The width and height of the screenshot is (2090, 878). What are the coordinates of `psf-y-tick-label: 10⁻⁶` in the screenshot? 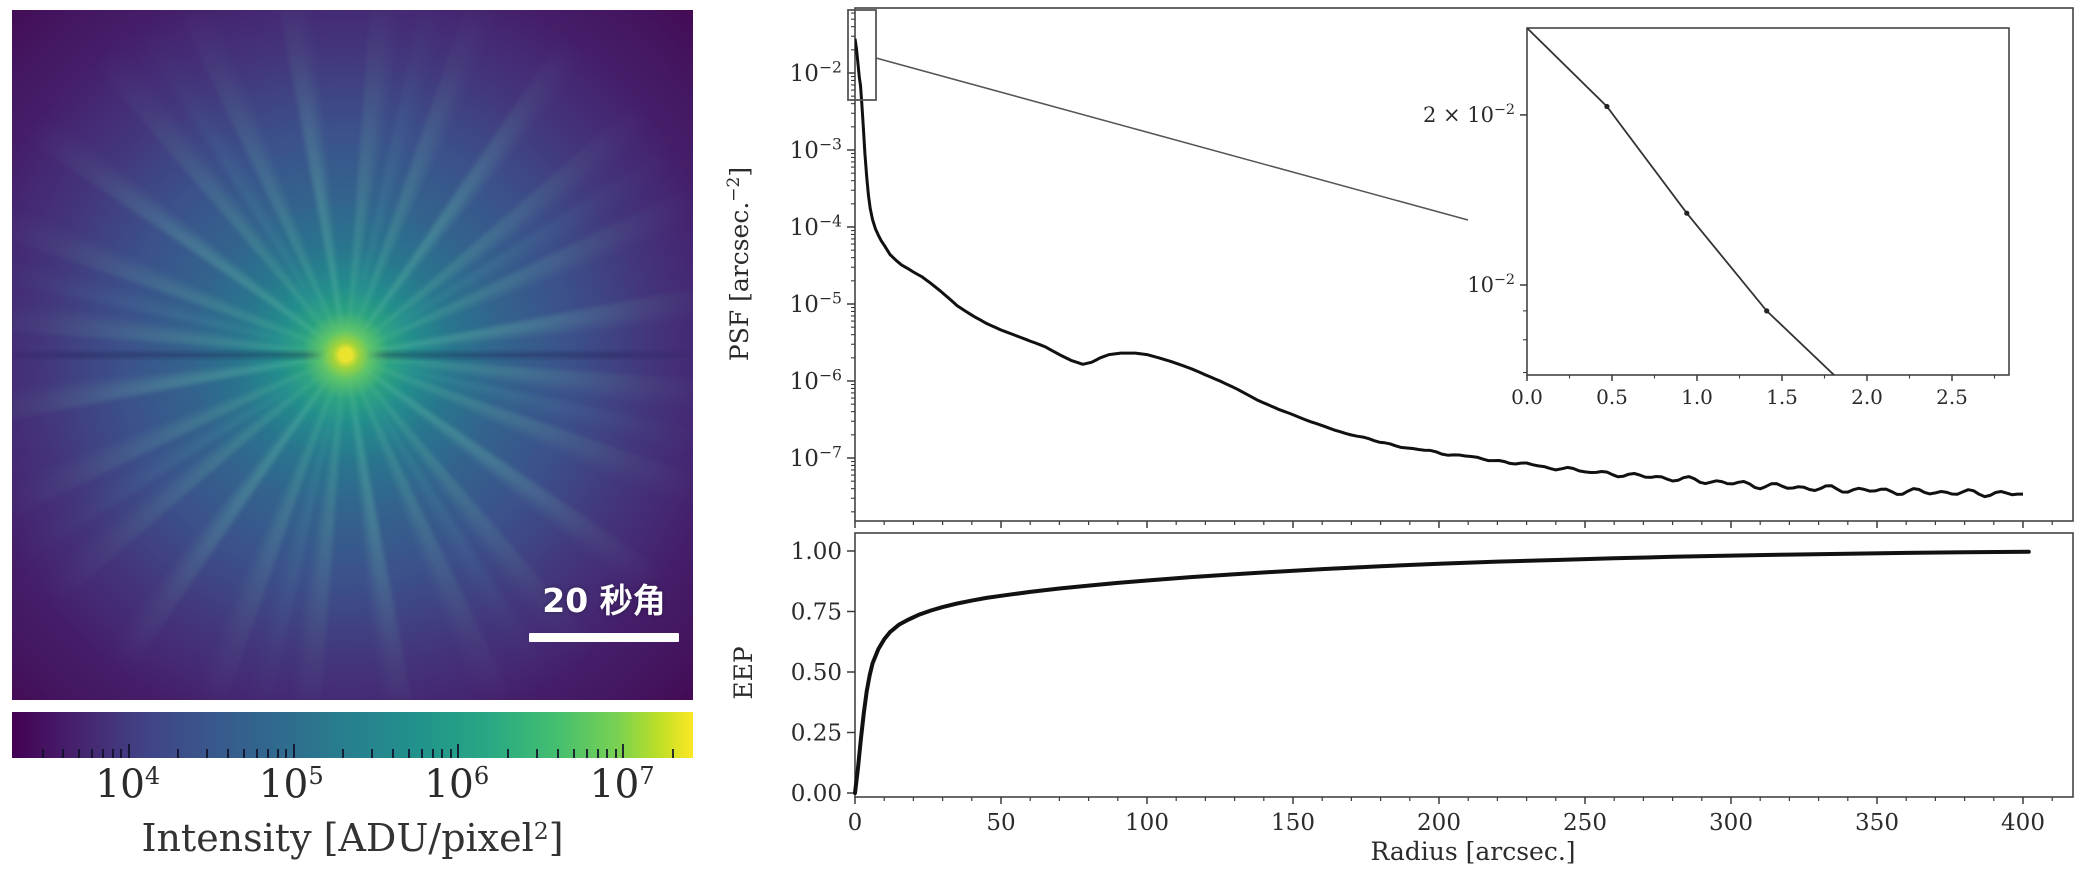 It's located at (816, 380).